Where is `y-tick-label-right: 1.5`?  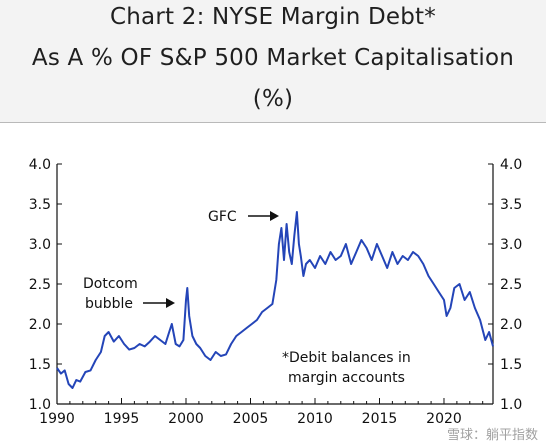 y-tick-label-right: 1.5 is located at coordinates (511, 365).